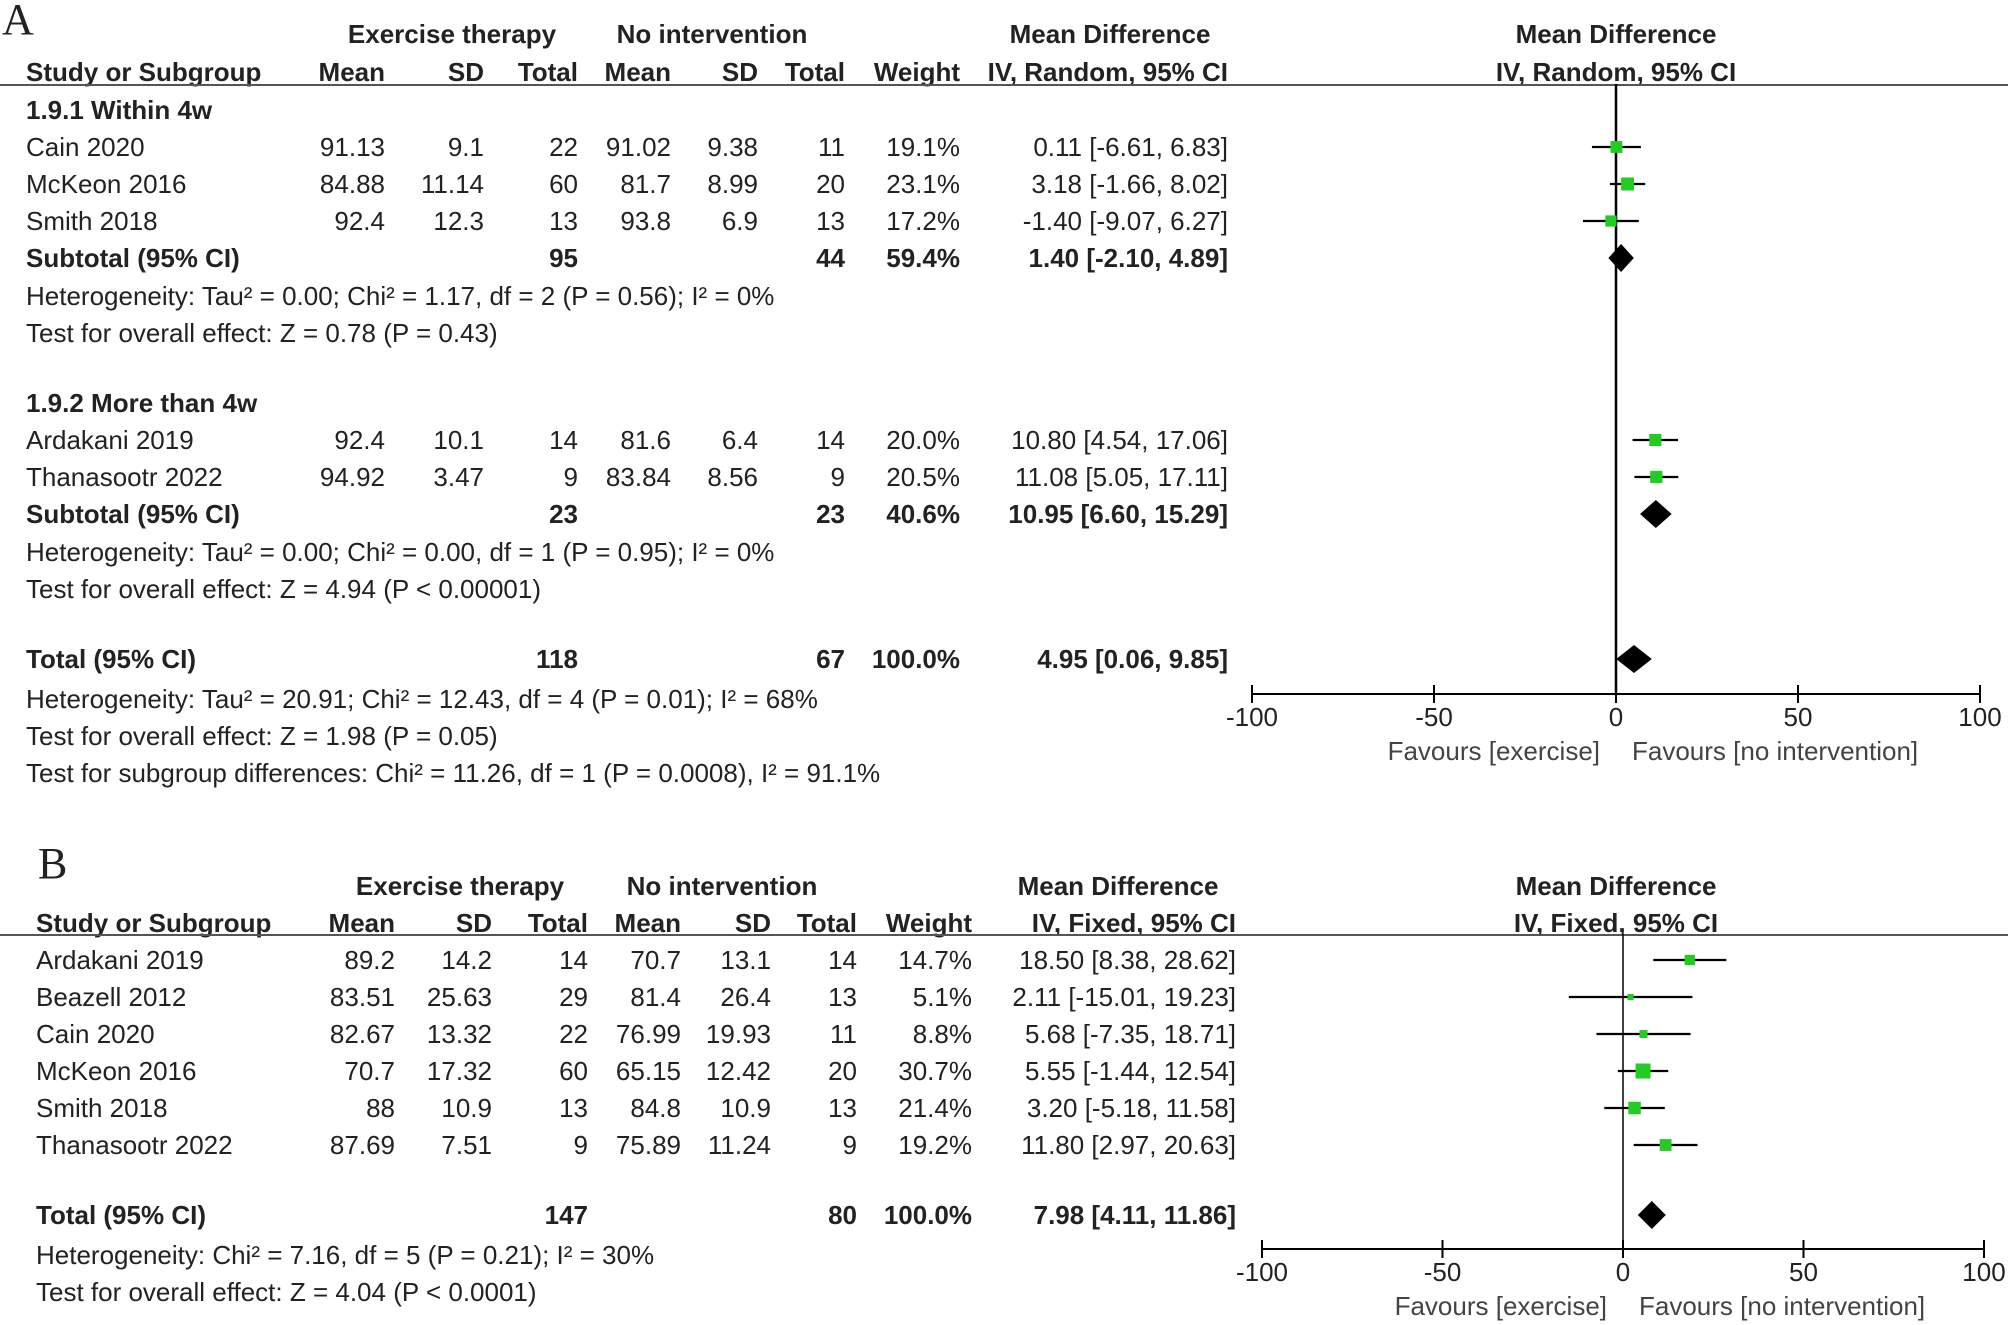  What do you see at coordinates (1131, 1108) in the screenshot?
I see `study-row-ci: 3.20 [-5.18, 11.58]` at bounding box center [1131, 1108].